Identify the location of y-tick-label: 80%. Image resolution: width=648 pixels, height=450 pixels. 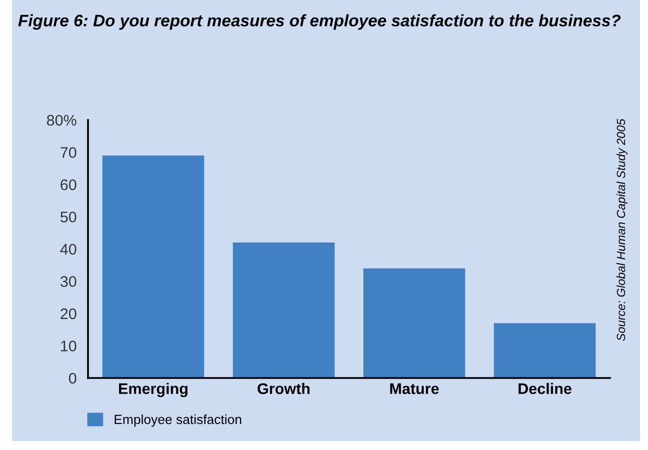
(61, 120).